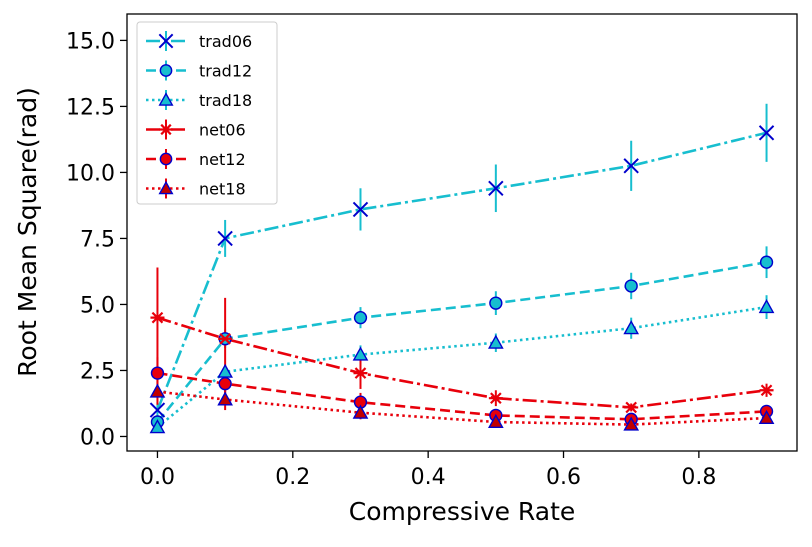  What do you see at coordinates (428, 477) in the screenshot?
I see `x-tick-label: 0.4` at bounding box center [428, 477].